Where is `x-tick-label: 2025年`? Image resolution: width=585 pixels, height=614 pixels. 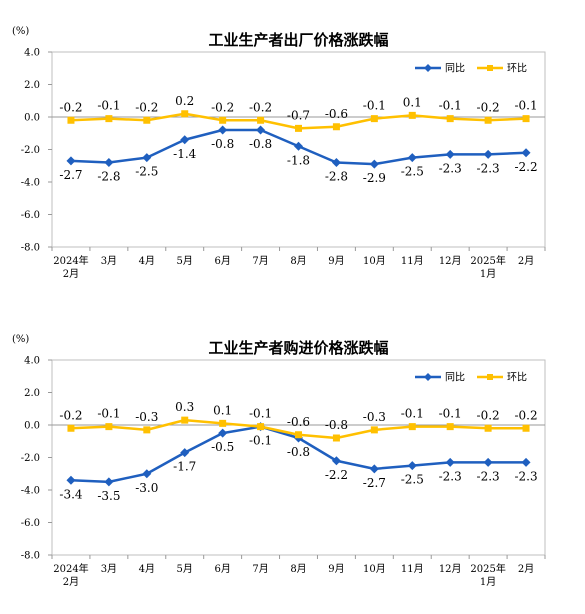 x-tick-label: 2025年 is located at coordinates (487, 568).